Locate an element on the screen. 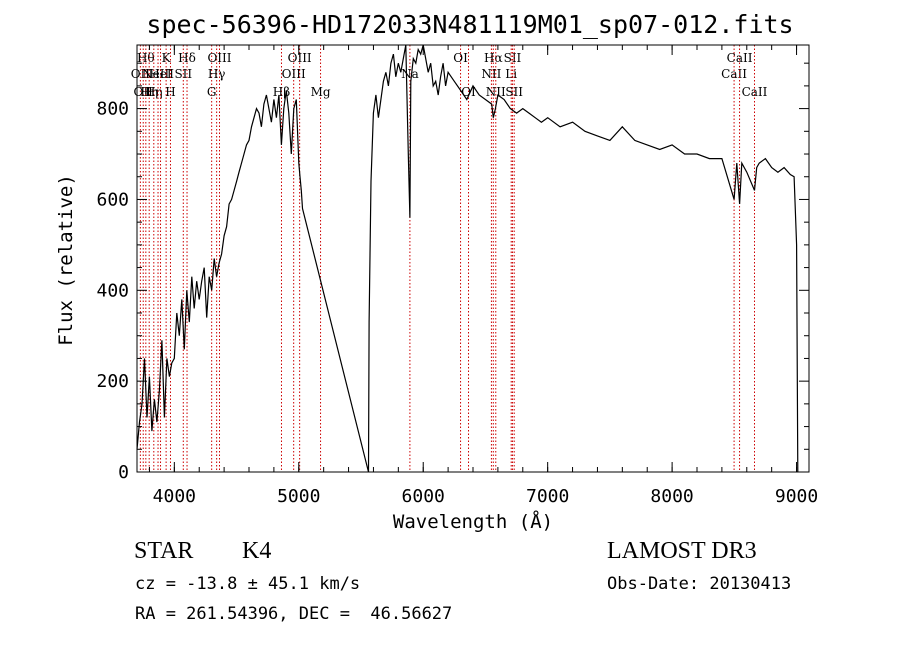 This screenshot has width=900, height=649. x-axis-label: Wavelength (Å) is located at coordinates (473, 521).